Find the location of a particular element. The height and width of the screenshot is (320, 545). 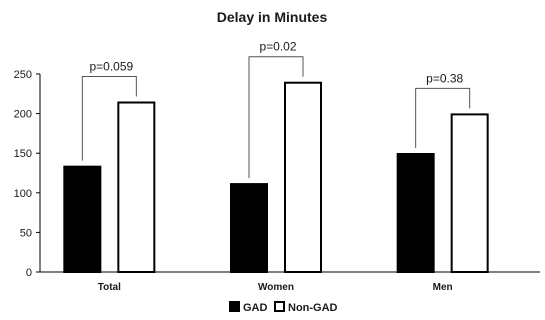

x-tick-label: Men is located at coordinates (443, 287).